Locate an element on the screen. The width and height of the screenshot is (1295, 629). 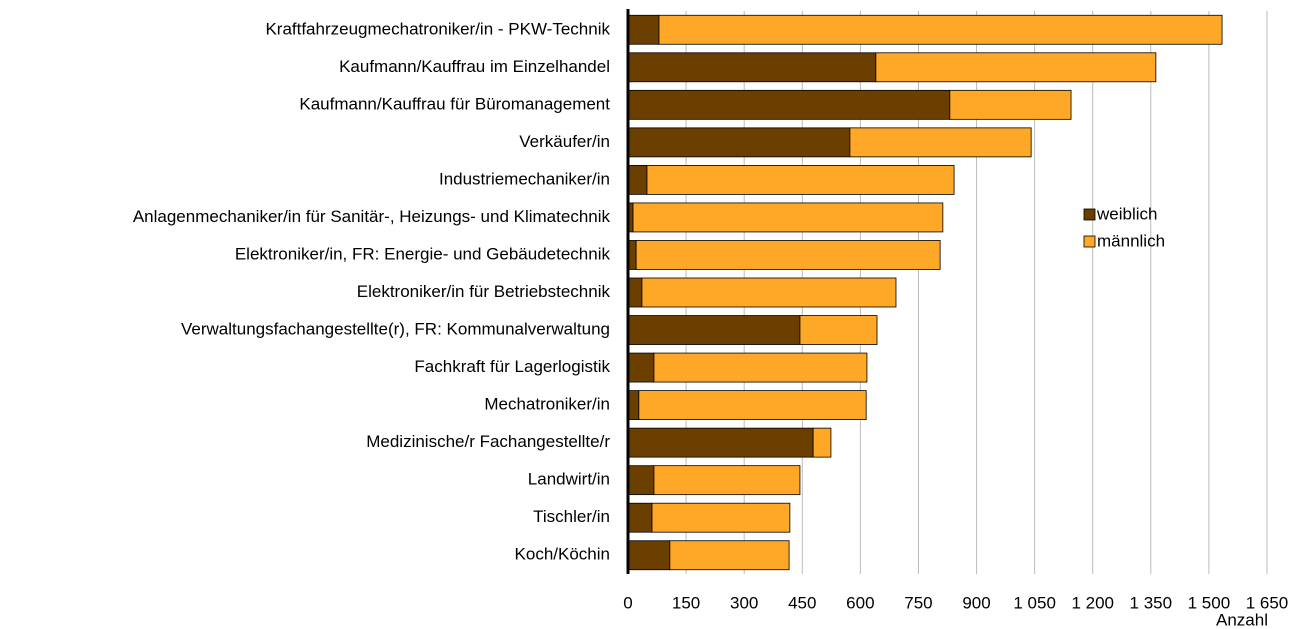
x-tick-label: 1 350 is located at coordinates (1151, 602).